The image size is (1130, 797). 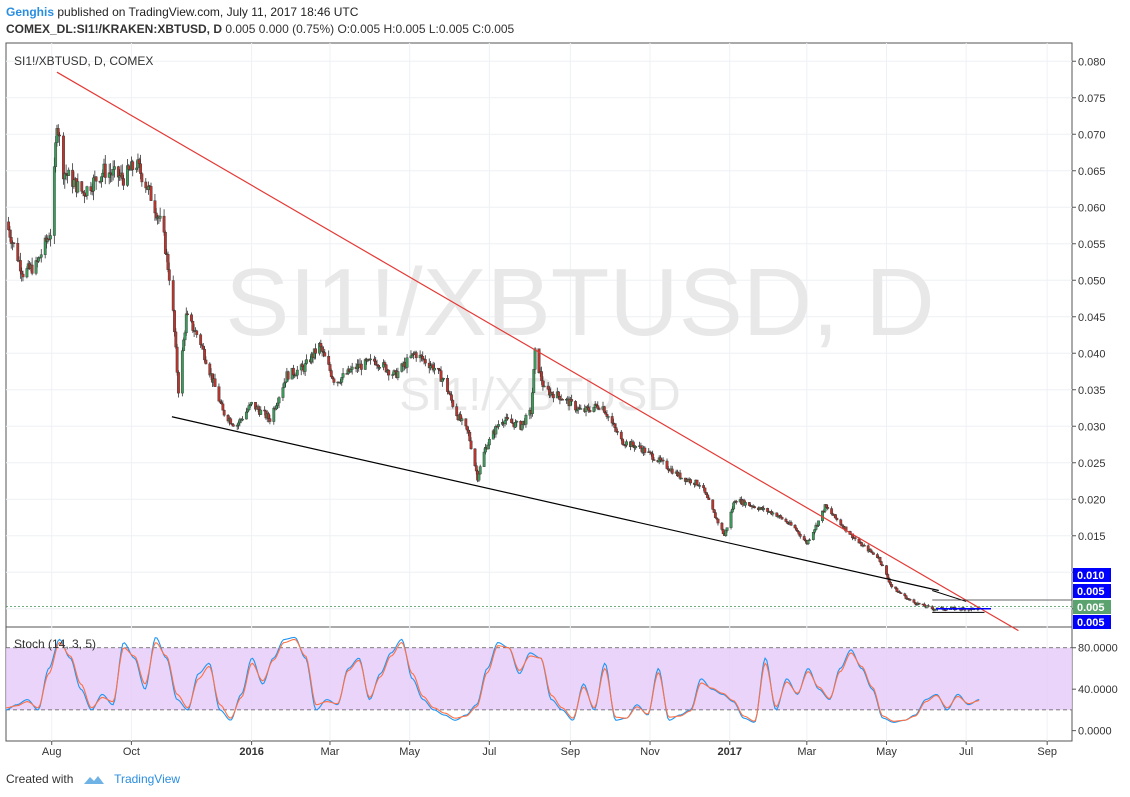 I want to click on author-link: Genghis, so click(x=30, y=12).